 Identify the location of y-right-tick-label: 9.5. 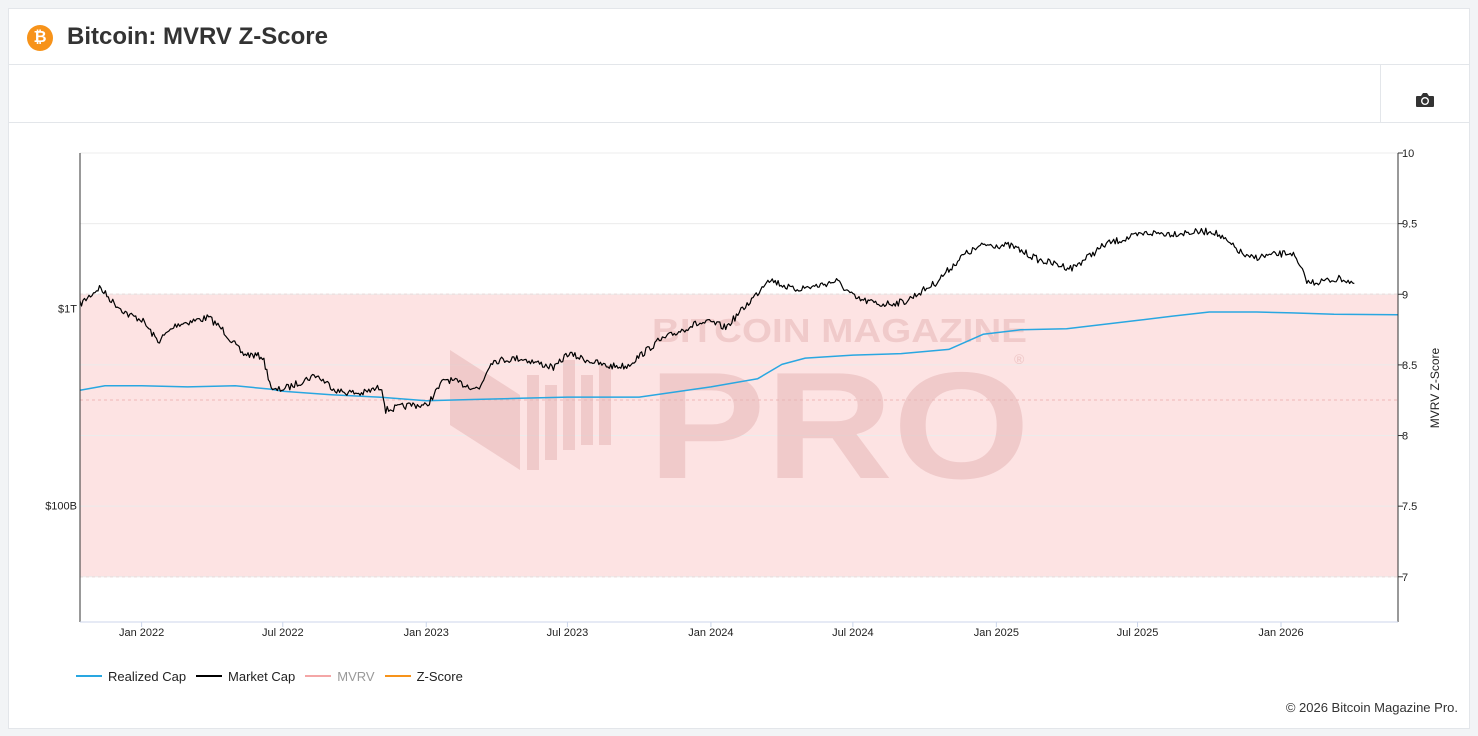
(1409, 225).